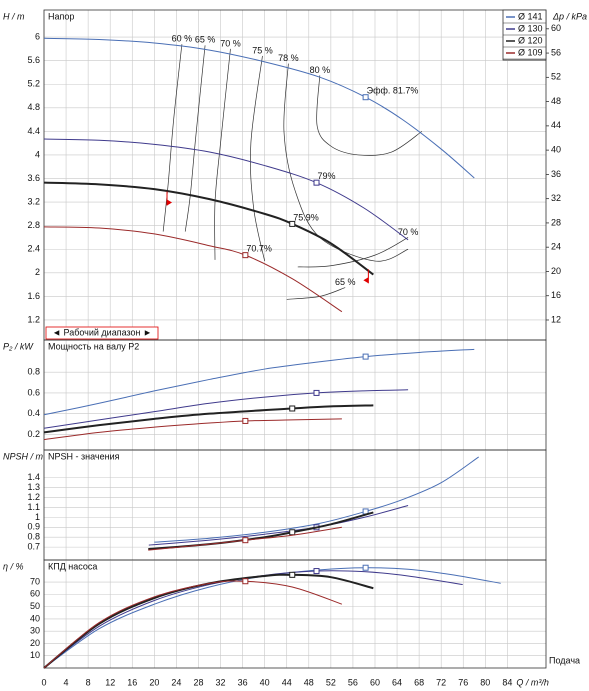 The width and height of the screenshot is (589, 691). What do you see at coordinates (33, 60) in the screenshot?
I see `y-tick-label: 5.6` at bounding box center [33, 60].